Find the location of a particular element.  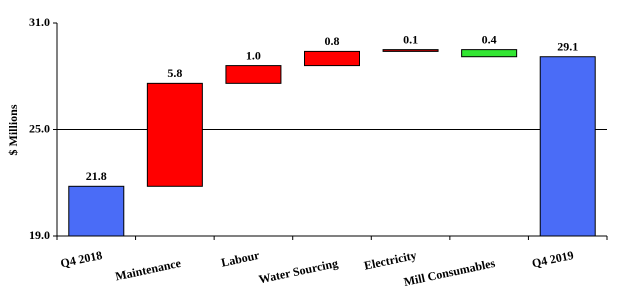

x-tick-label: Maintenance is located at coordinates (148, 270).